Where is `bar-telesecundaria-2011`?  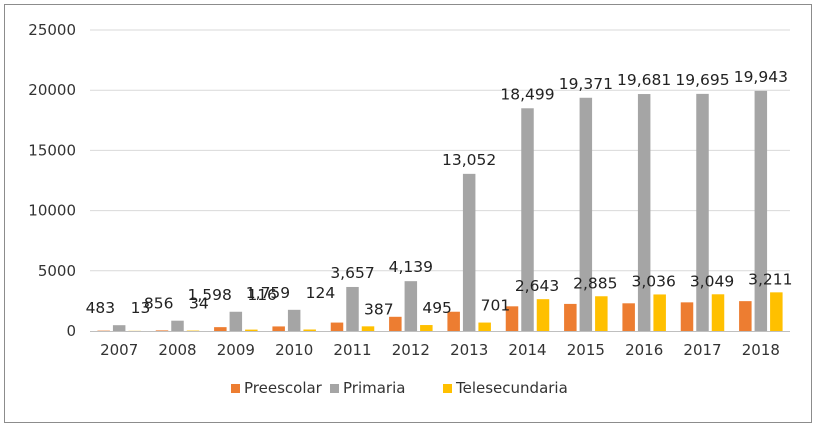
bar-telesecundaria-2011 is located at coordinates (368, 328).